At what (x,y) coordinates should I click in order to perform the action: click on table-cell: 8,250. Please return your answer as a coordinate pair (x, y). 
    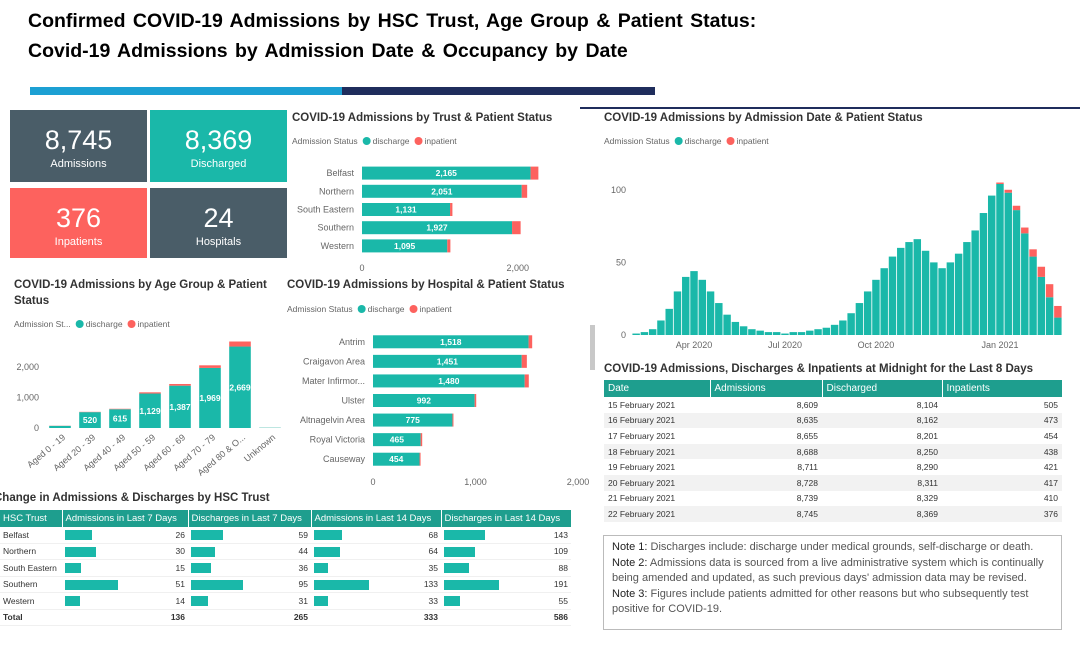
    Looking at the image, I should click on (882, 451).